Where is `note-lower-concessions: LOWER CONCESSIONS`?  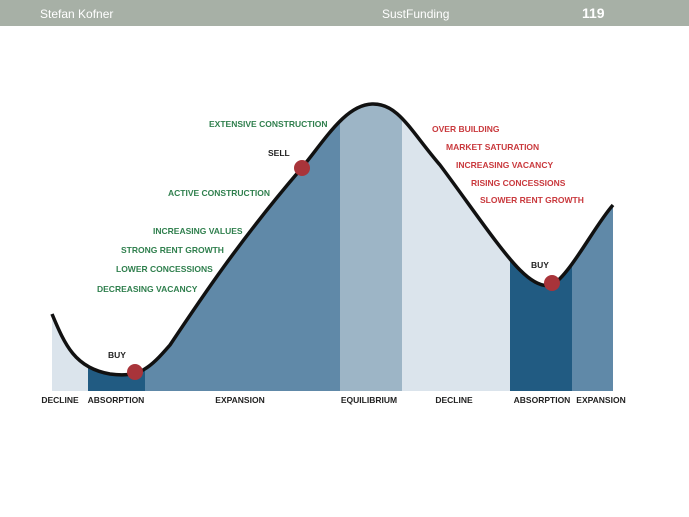 note-lower-concessions: LOWER CONCESSIONS is located at coordinates (164, 269).